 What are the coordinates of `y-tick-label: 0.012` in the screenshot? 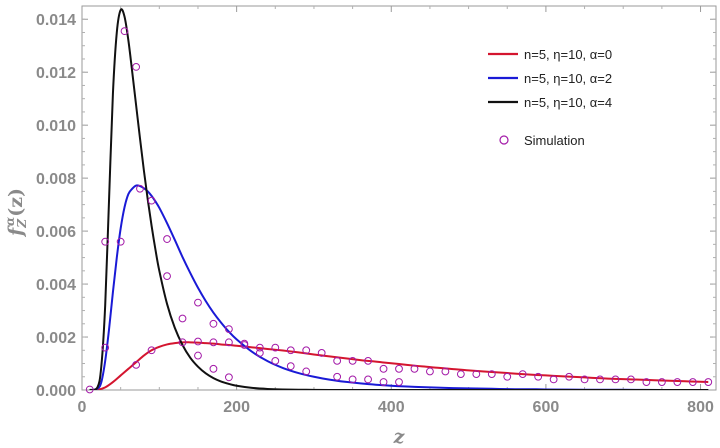 It's located at (56, 73).